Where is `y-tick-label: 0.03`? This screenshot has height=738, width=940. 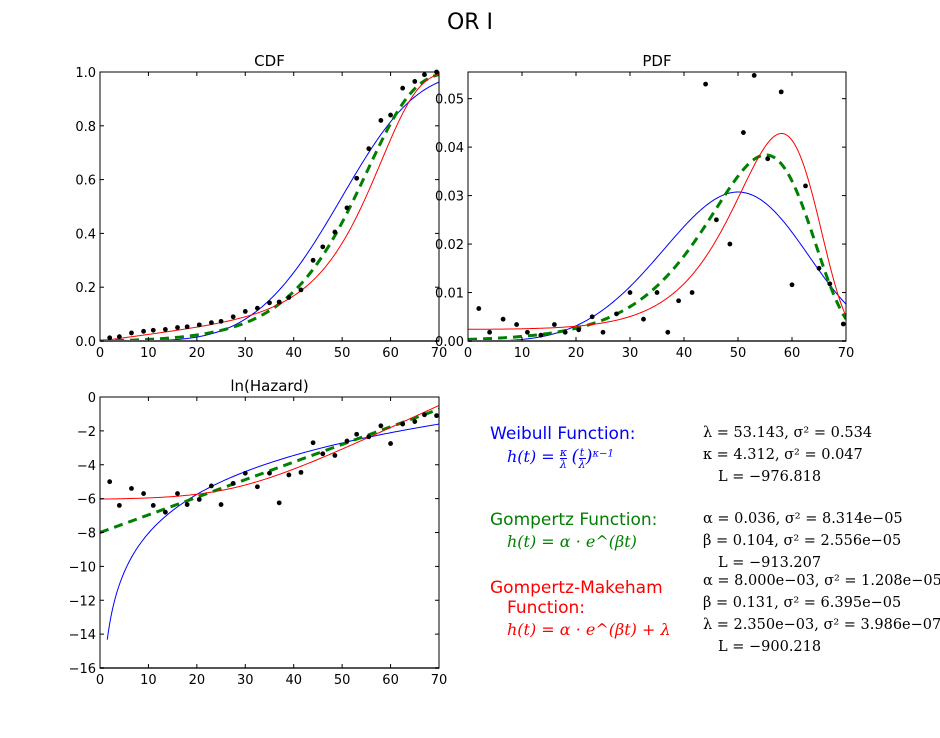 y-tick-label: 0.03 is located at coordinates (449, 197).